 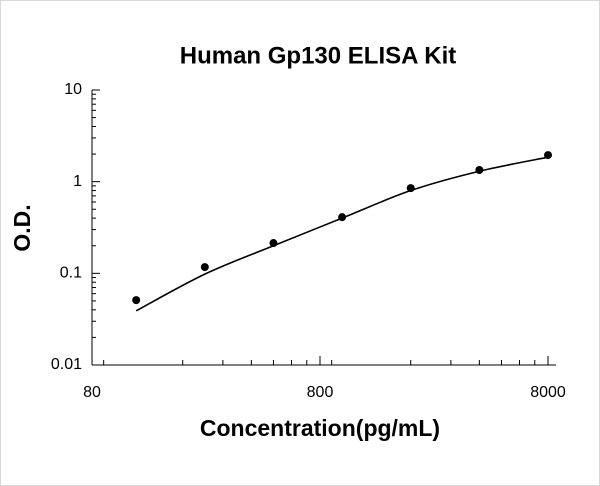 I want to click on y-tick-label: 0.01, so click(x=66, y=364).